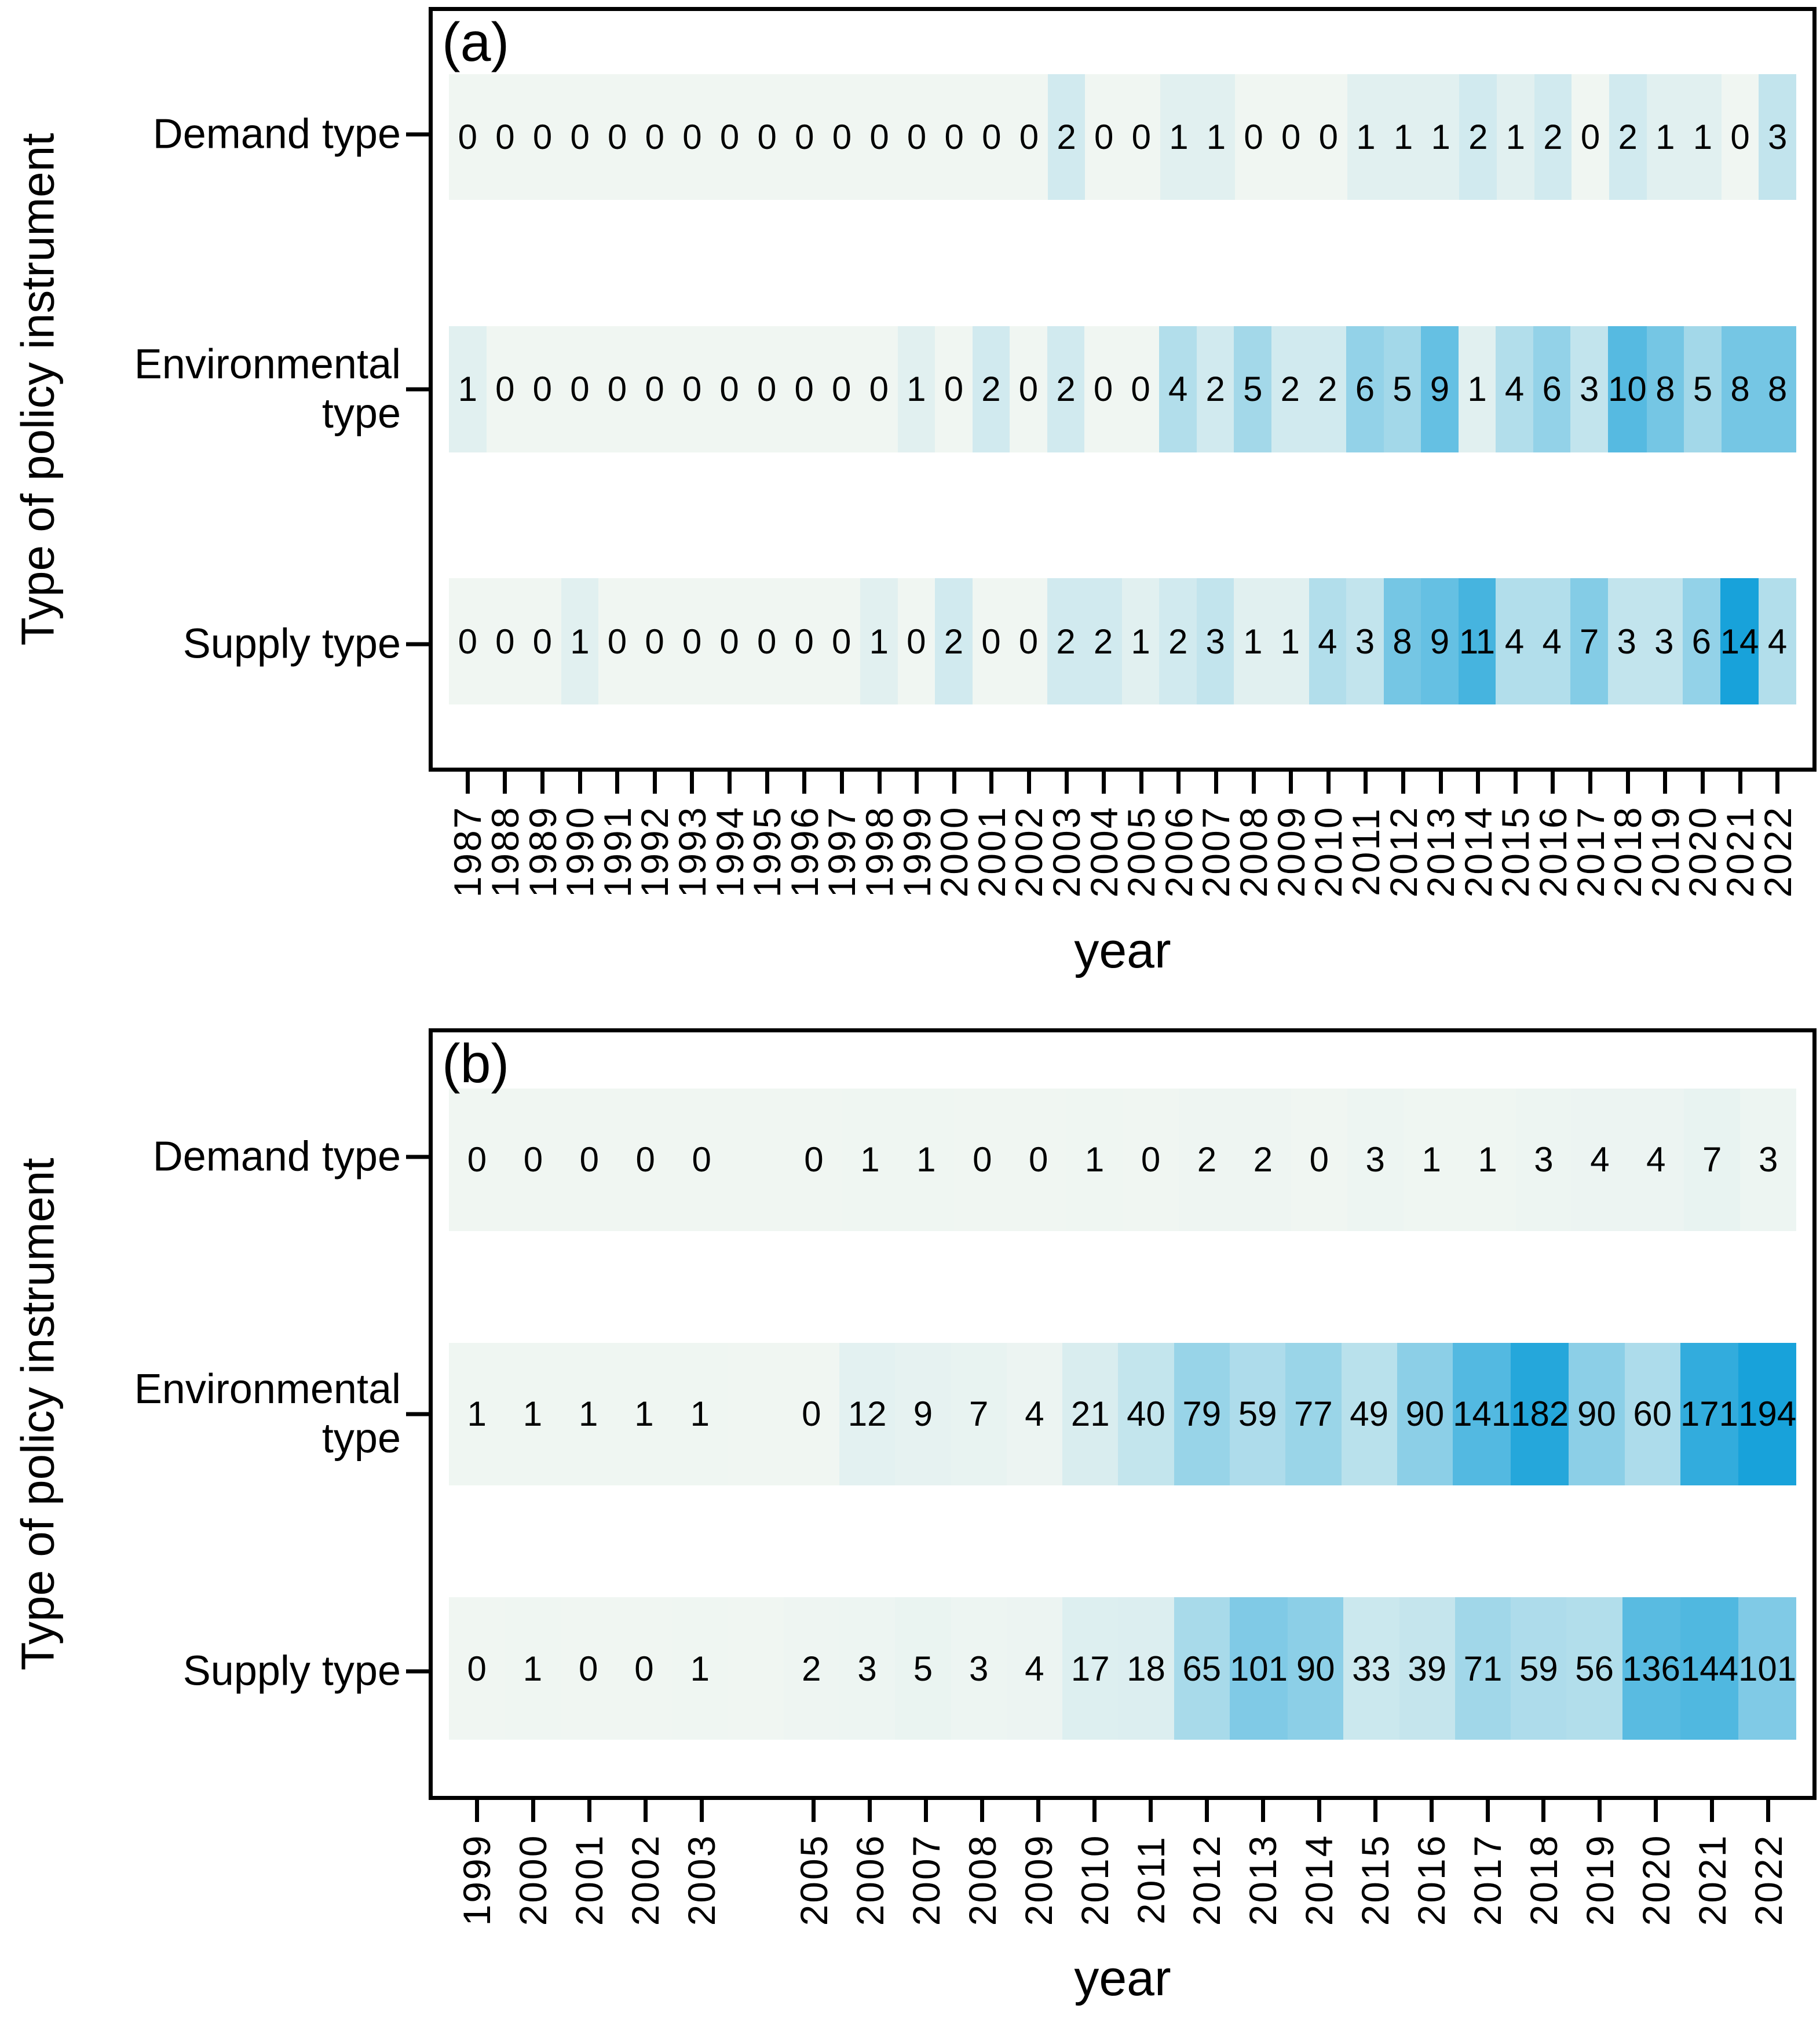  What do you see at coordinates (1477, 641) in the screenshot?
I see `heatmap-cell: 11` at bounding box center [1477, 641].